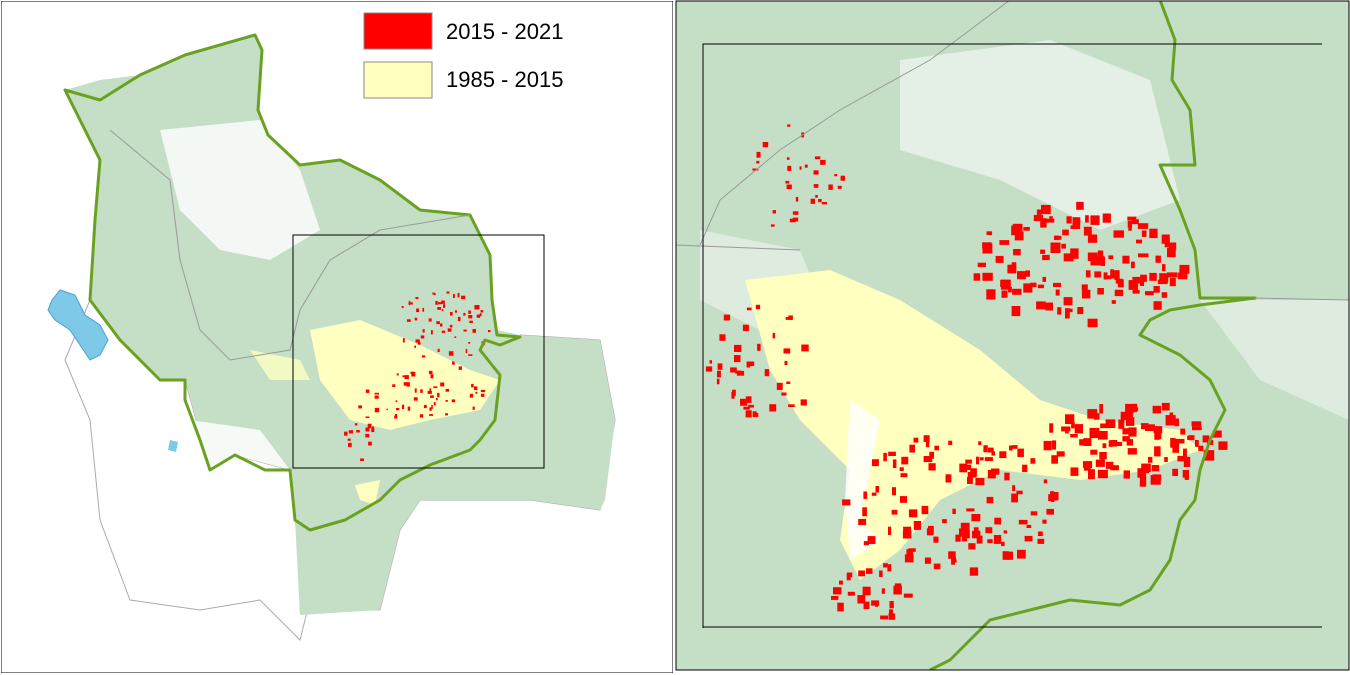  Describe the element at coordinates (504, 31) in the screenshot. I see `legend-label: 2015 - 2021` at that location.